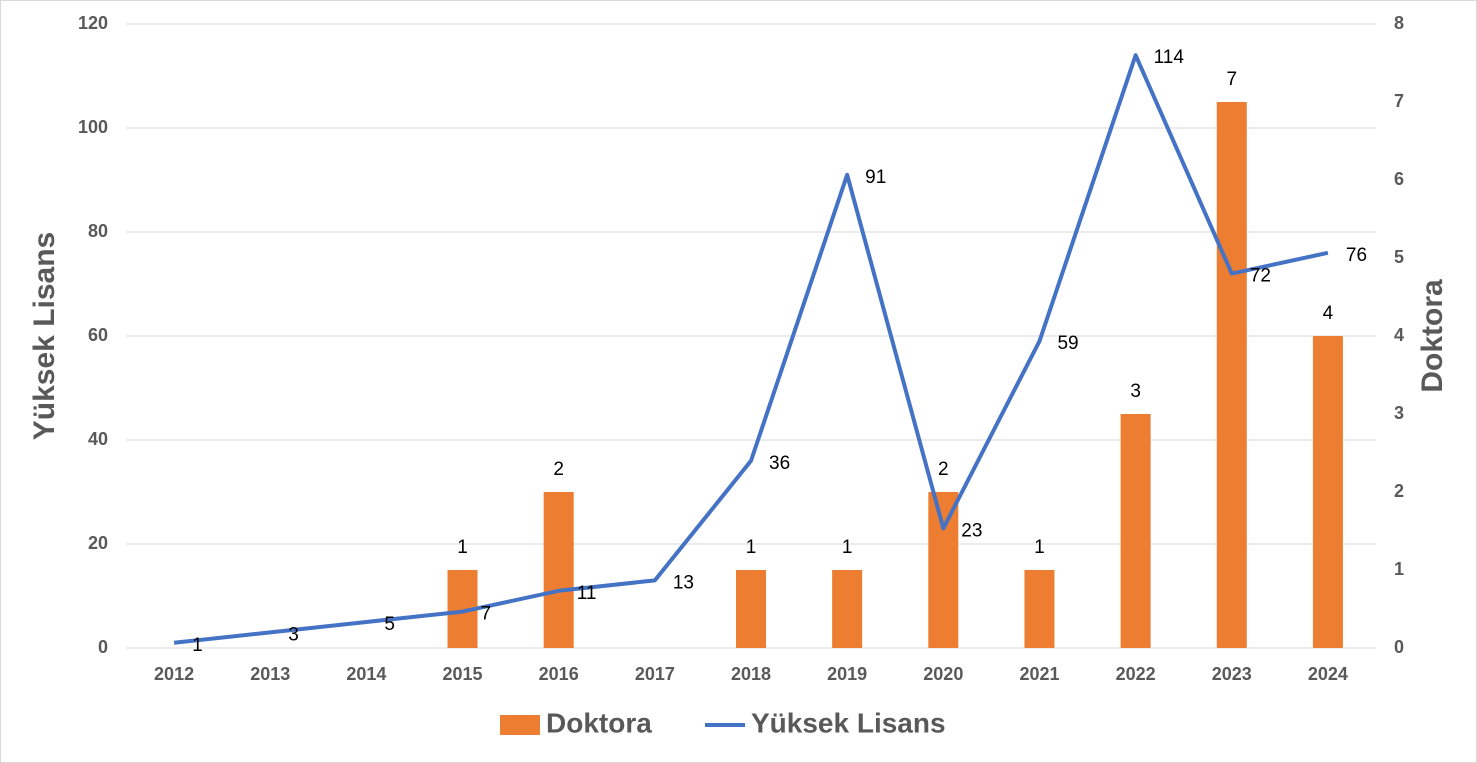  I want to click on y2-tick-label: 2, so click(1399, 491).